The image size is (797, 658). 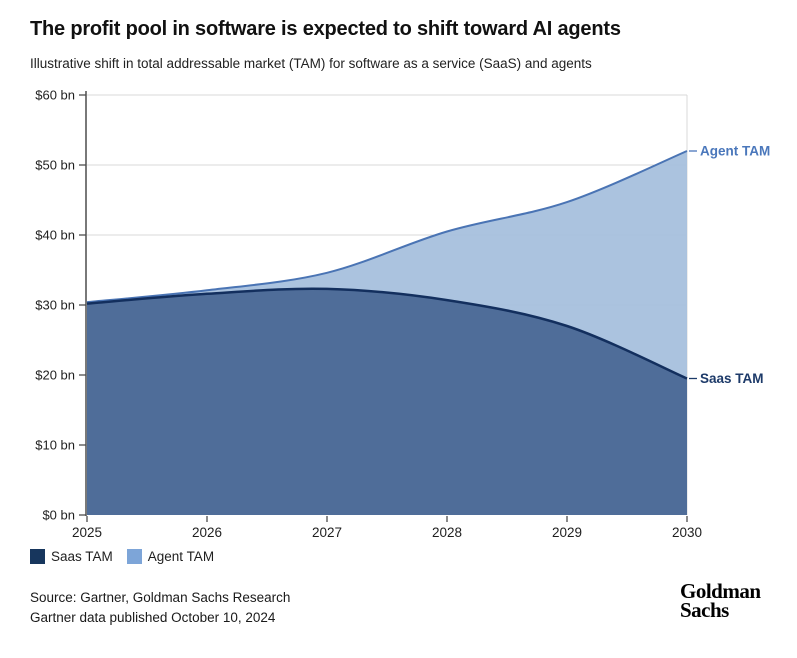 What do you see at coordinates (87, 532) in the screenshot?
I see `x-tick-label: 2025` at bounding box center [87, 532].